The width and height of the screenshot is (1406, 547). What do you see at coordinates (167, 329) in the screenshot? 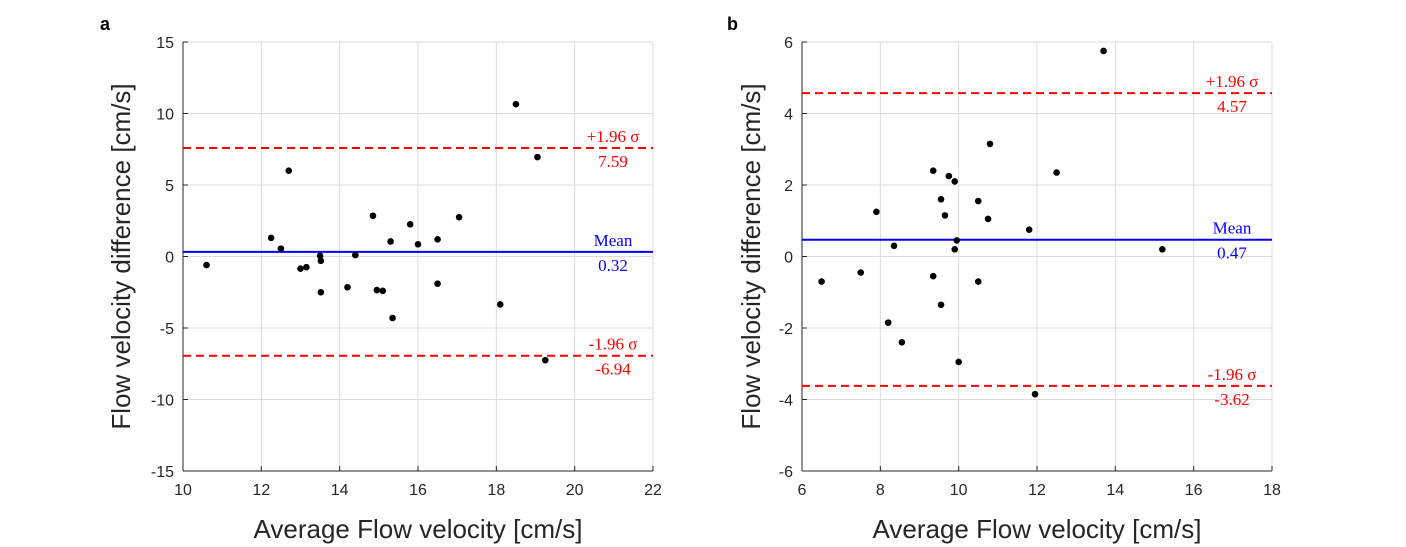
I see `y-tick-label: -5` at bounding box center [167, 329].